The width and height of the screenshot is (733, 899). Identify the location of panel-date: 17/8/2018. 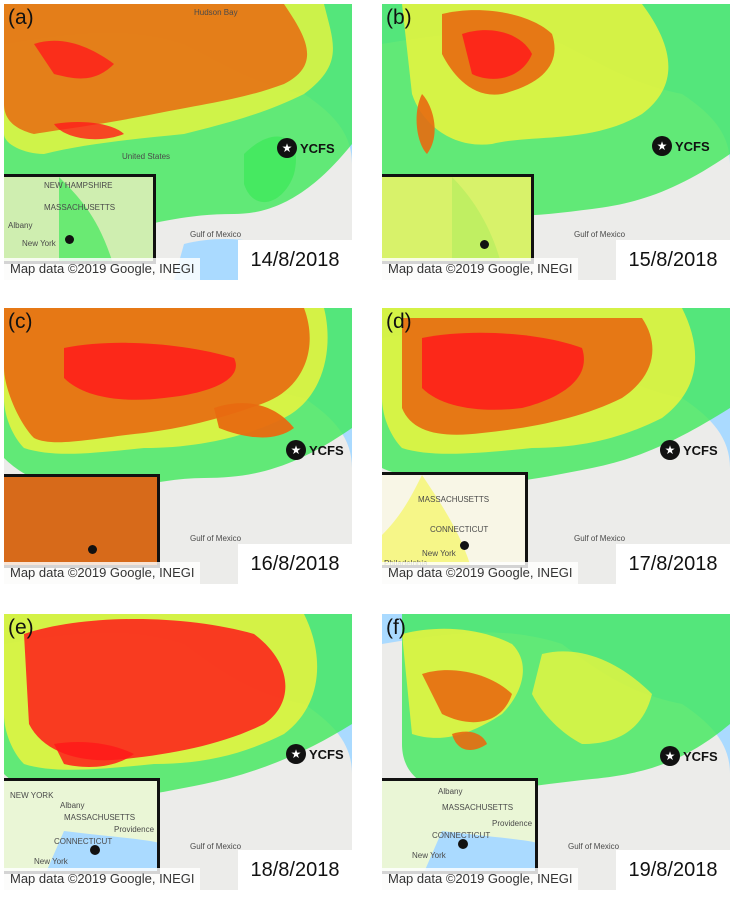
(673, 564).